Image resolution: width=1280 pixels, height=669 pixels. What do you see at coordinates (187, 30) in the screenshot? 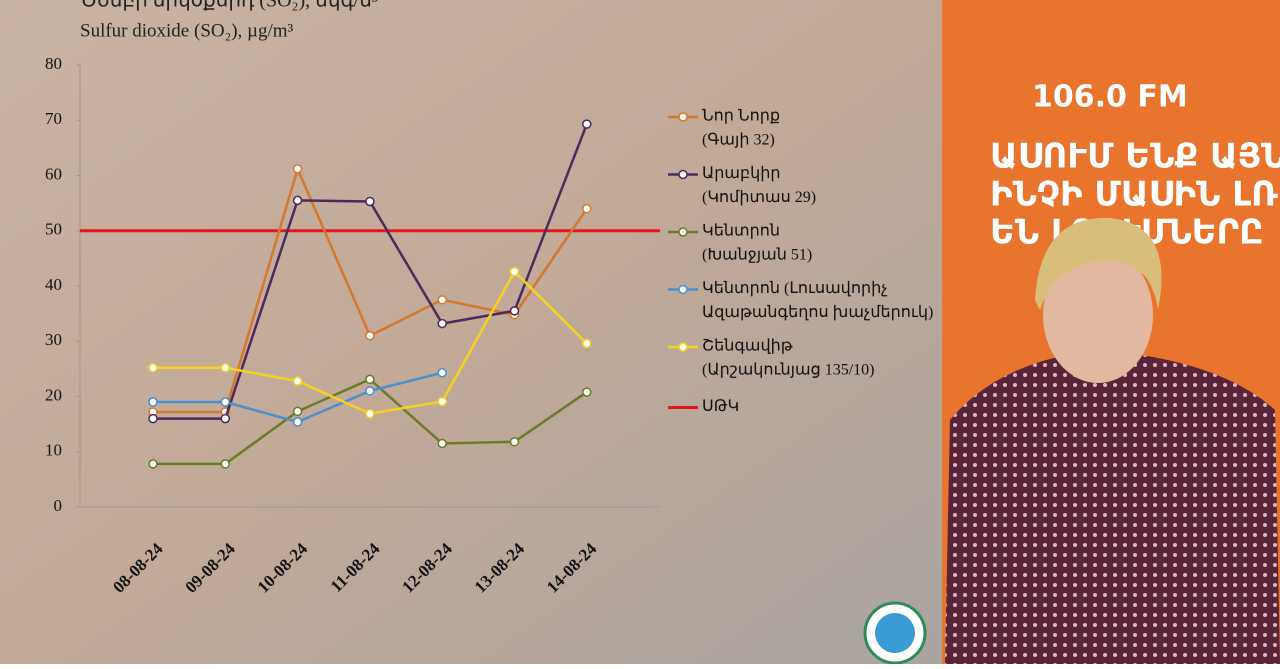
I see `subtitle: Sulfur dioxide (SO₂), µg/m³` at bounding box center [187, 30].